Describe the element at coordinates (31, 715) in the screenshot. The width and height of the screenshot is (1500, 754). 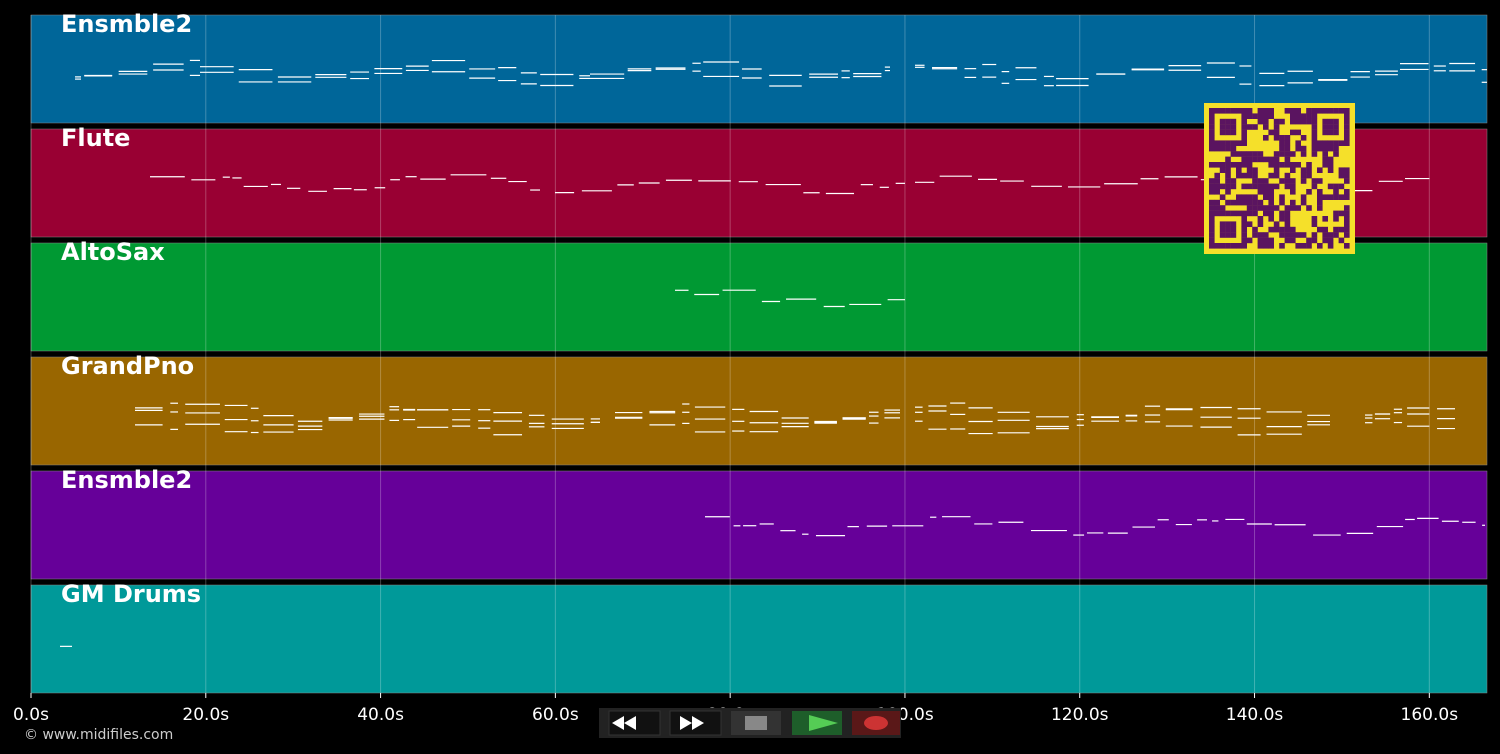
I see `tick-label: 0.0s` at that location.